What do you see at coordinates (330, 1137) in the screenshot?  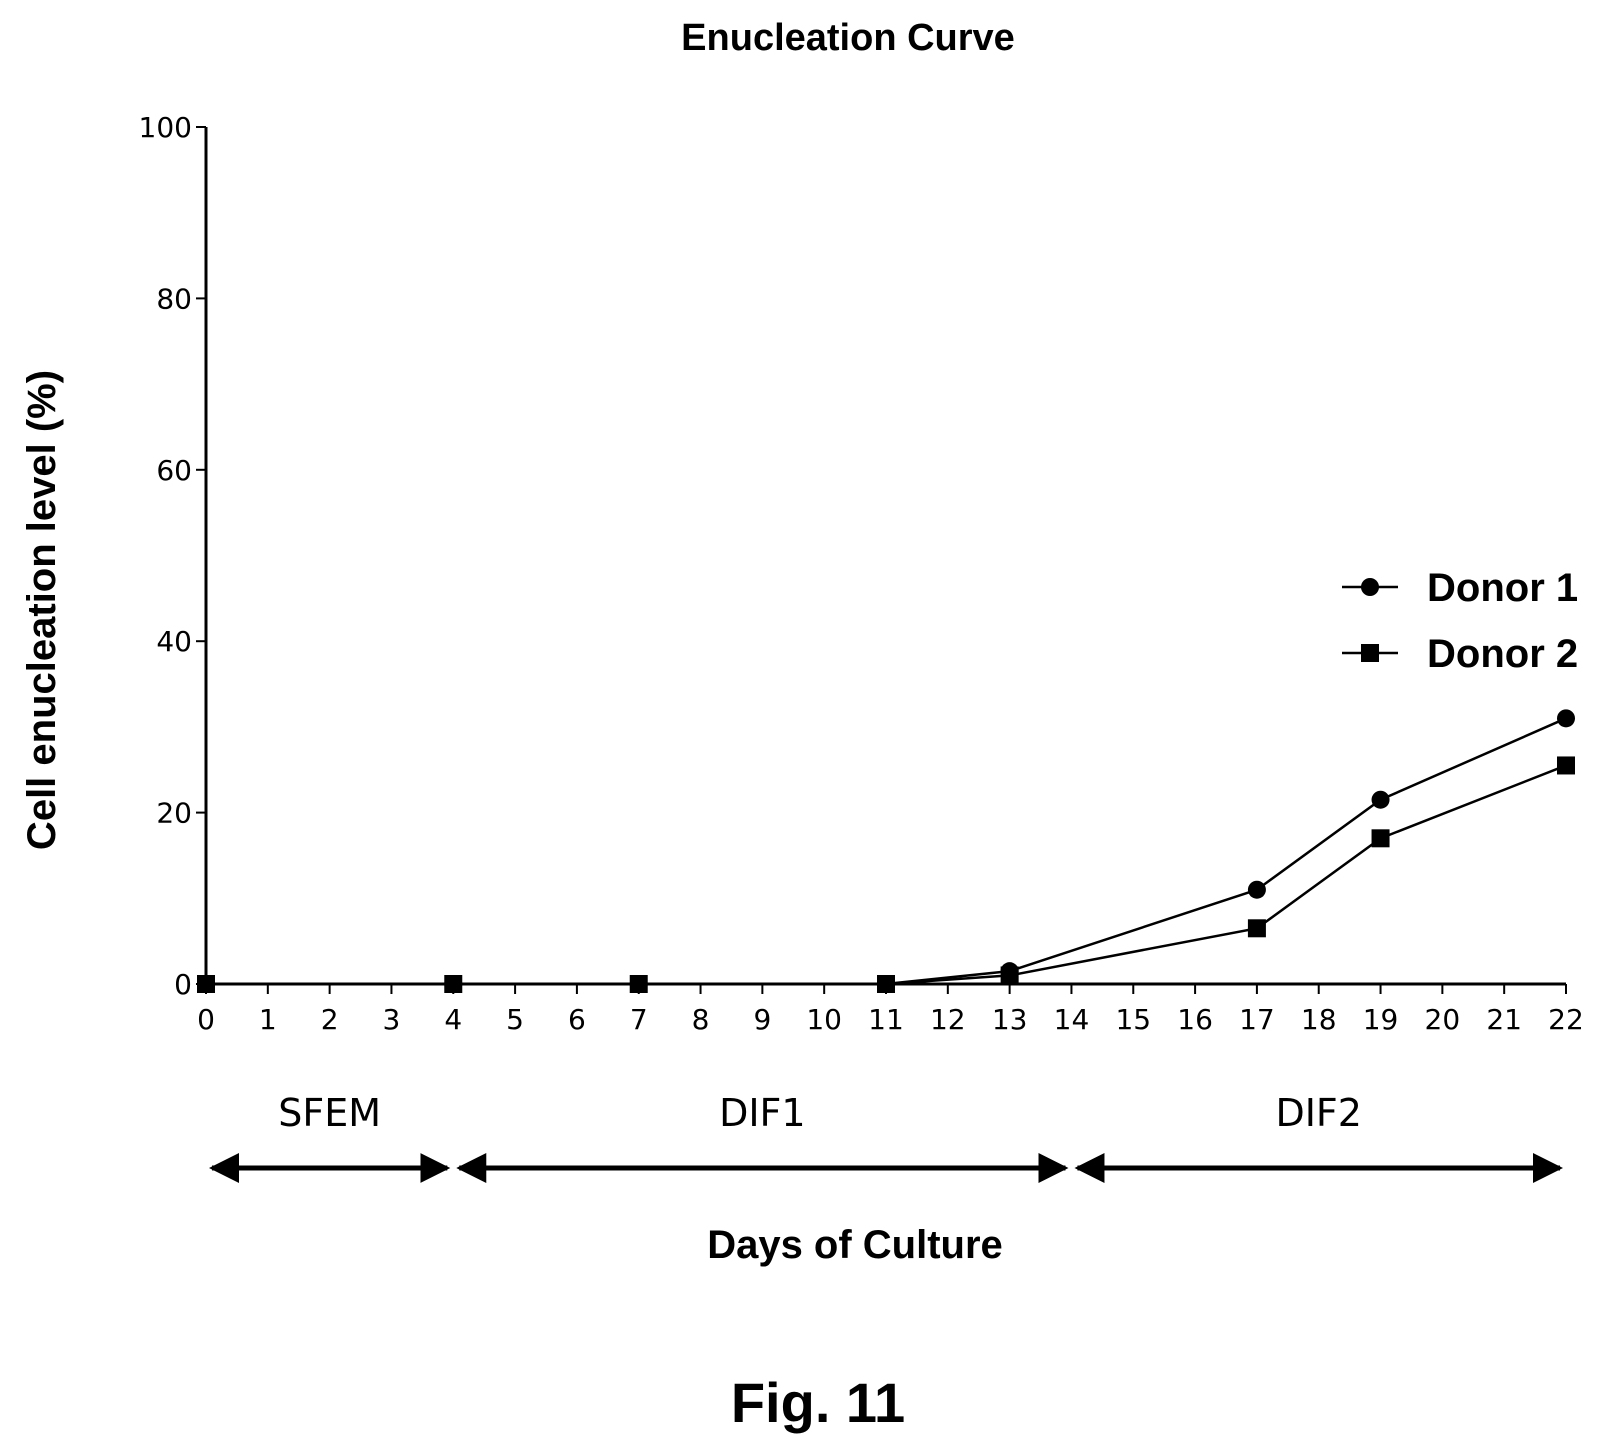 I see `phase-sfem: SFEM` at bounding box center [330, 1137].